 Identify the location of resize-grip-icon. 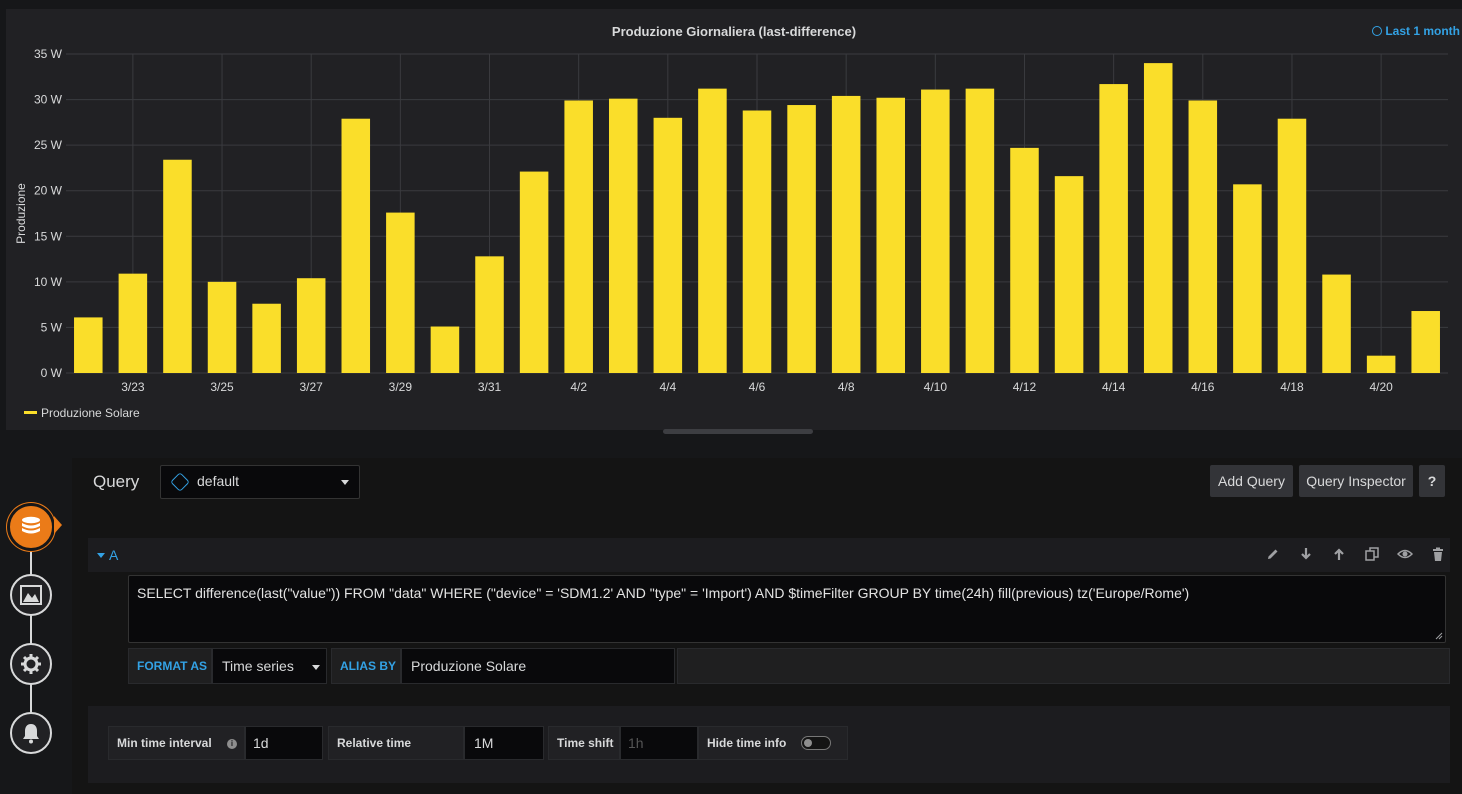
(1439, 636).